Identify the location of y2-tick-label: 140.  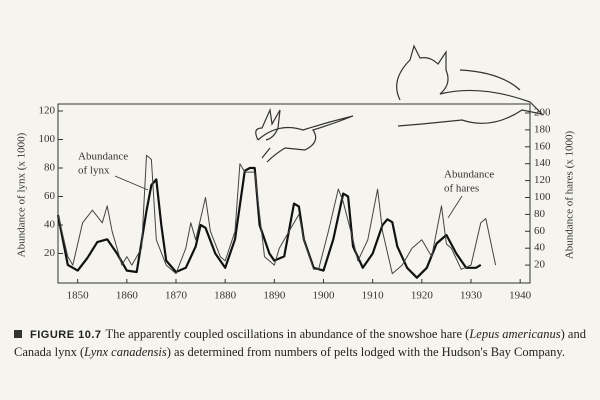
(542, 163).